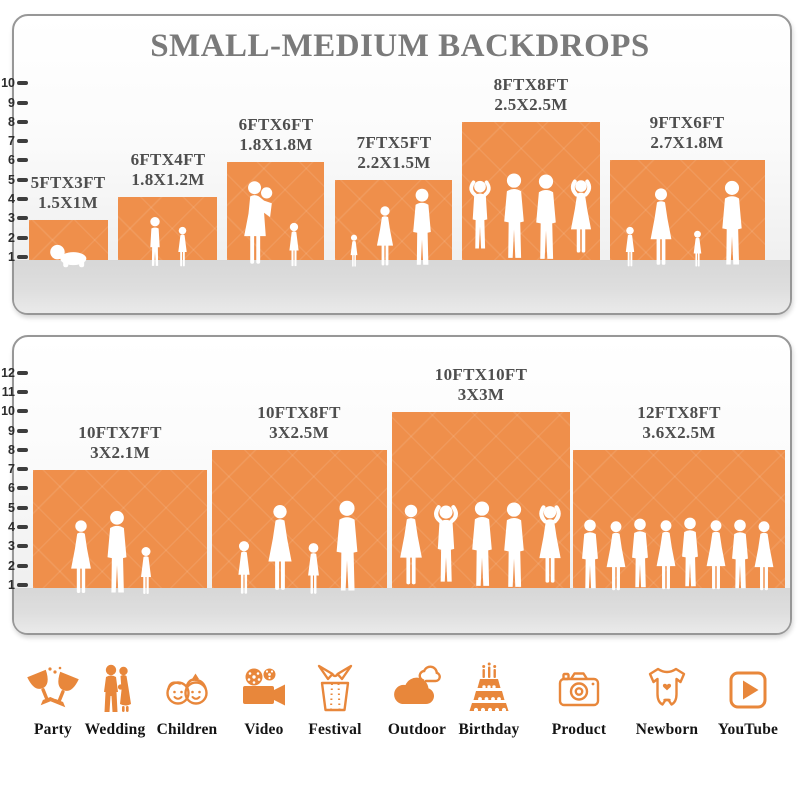  Describe the element at coordinates (400, 46) in the screenshot. I see `page-title: SMALL-MEDIUM BACKDROPS` at that location.